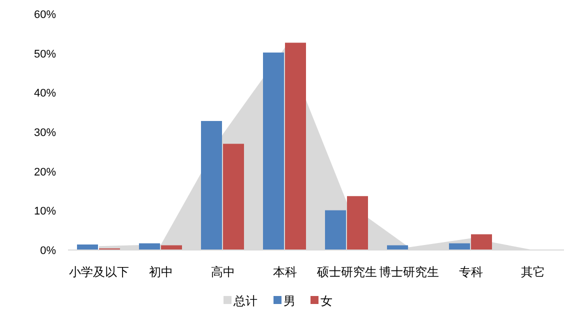 This screenshot has height=330, width=571. I want to click on legend-label: 女, so click(326, 301).